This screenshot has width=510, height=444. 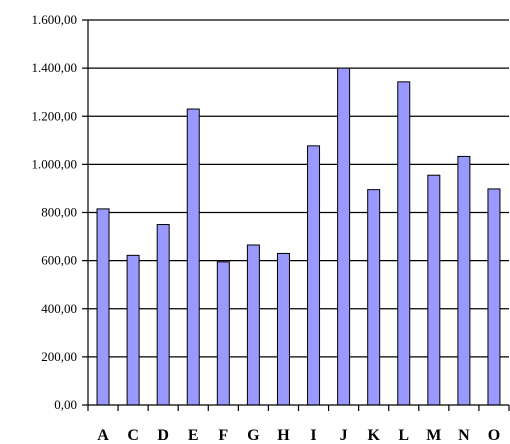 What do you see at coordinates (344, 236) in the screenshot?
I see `bar-j` at bounding box center [344, 236].